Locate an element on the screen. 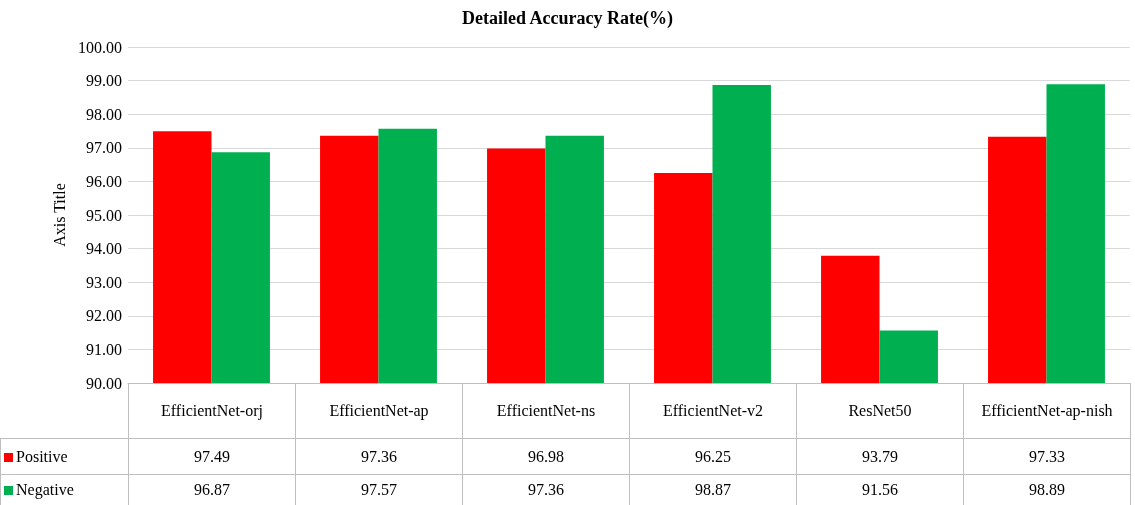 This screenshot has width=1135, height=505. data-label: 96.87 is located at coordinates (212, 489).